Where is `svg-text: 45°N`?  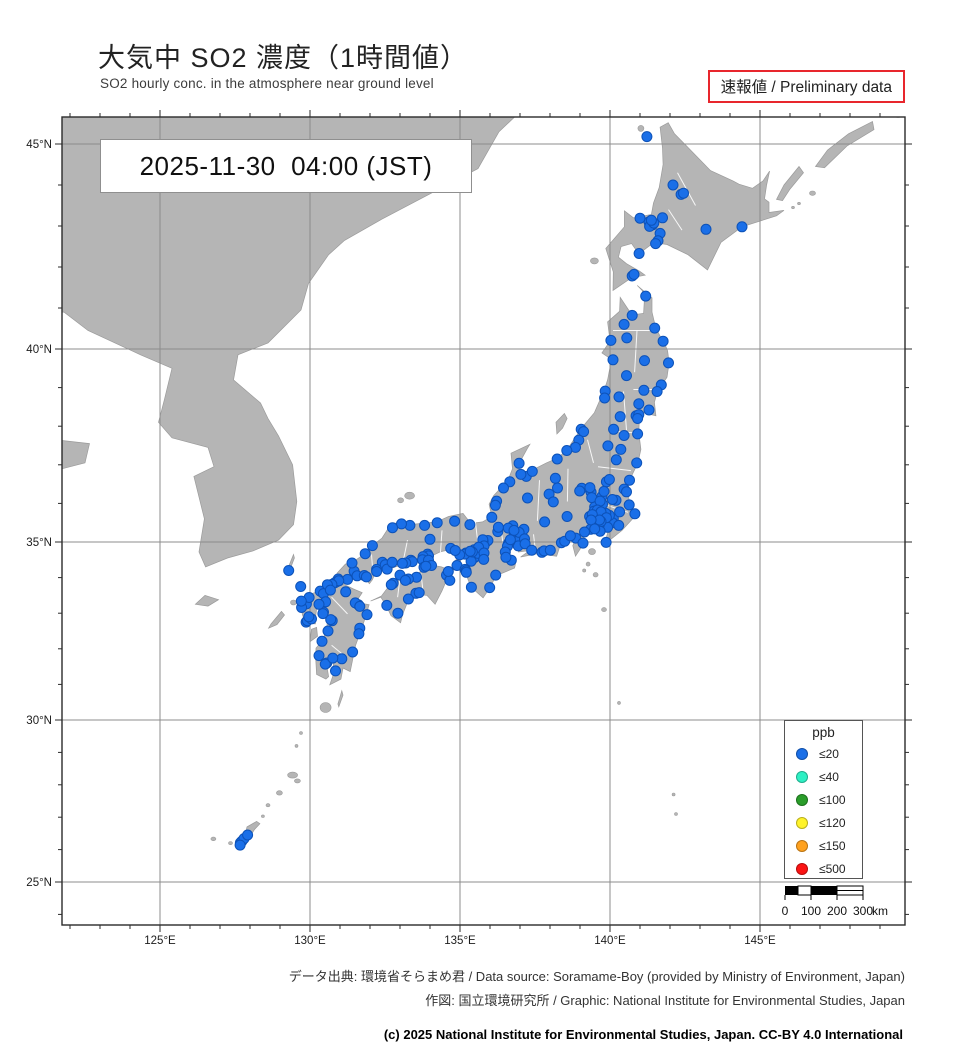 svg-text: 45°N is located at coordinates (39, 145).